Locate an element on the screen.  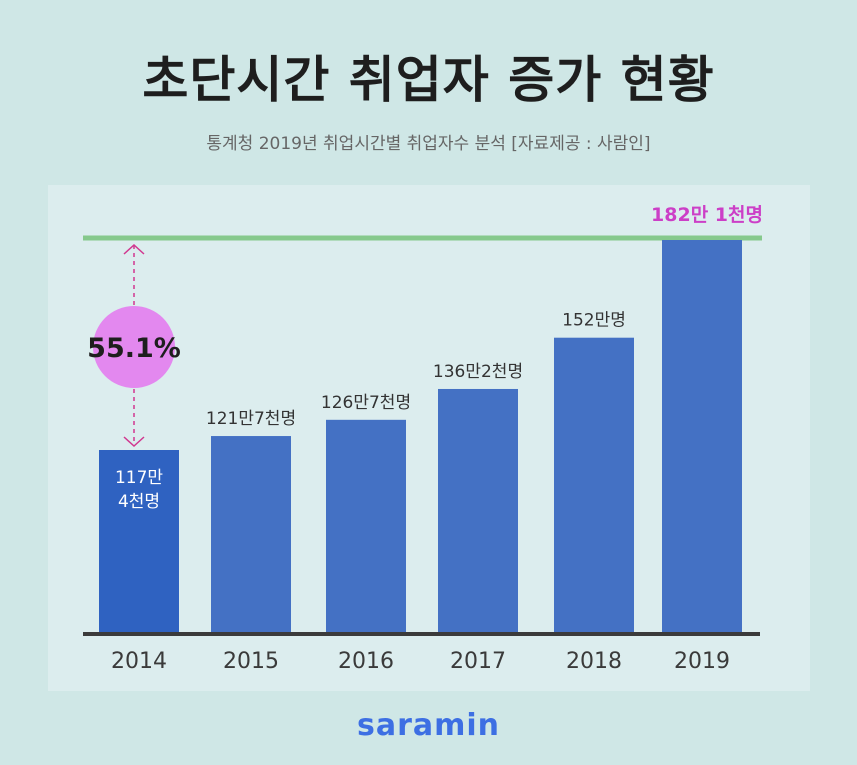
data-label-2019: 182만 1천명 is located at coordinates (707, 215).